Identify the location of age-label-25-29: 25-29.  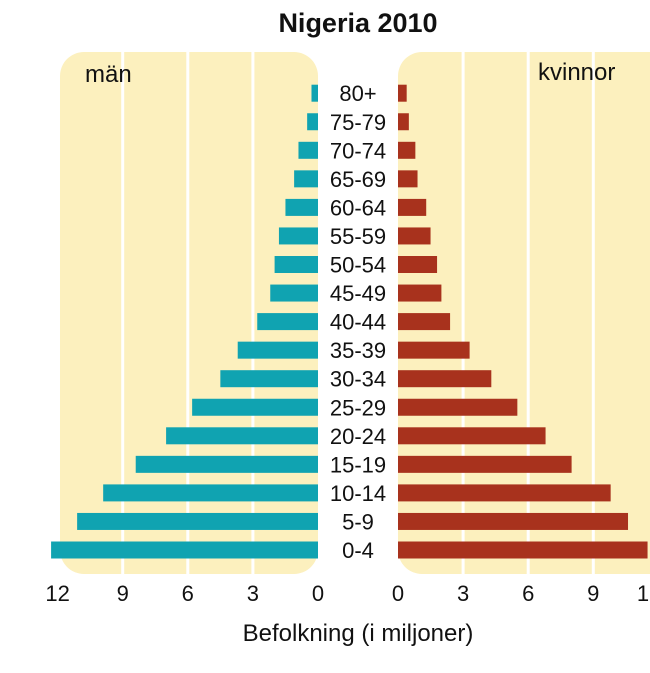
(358, 407).